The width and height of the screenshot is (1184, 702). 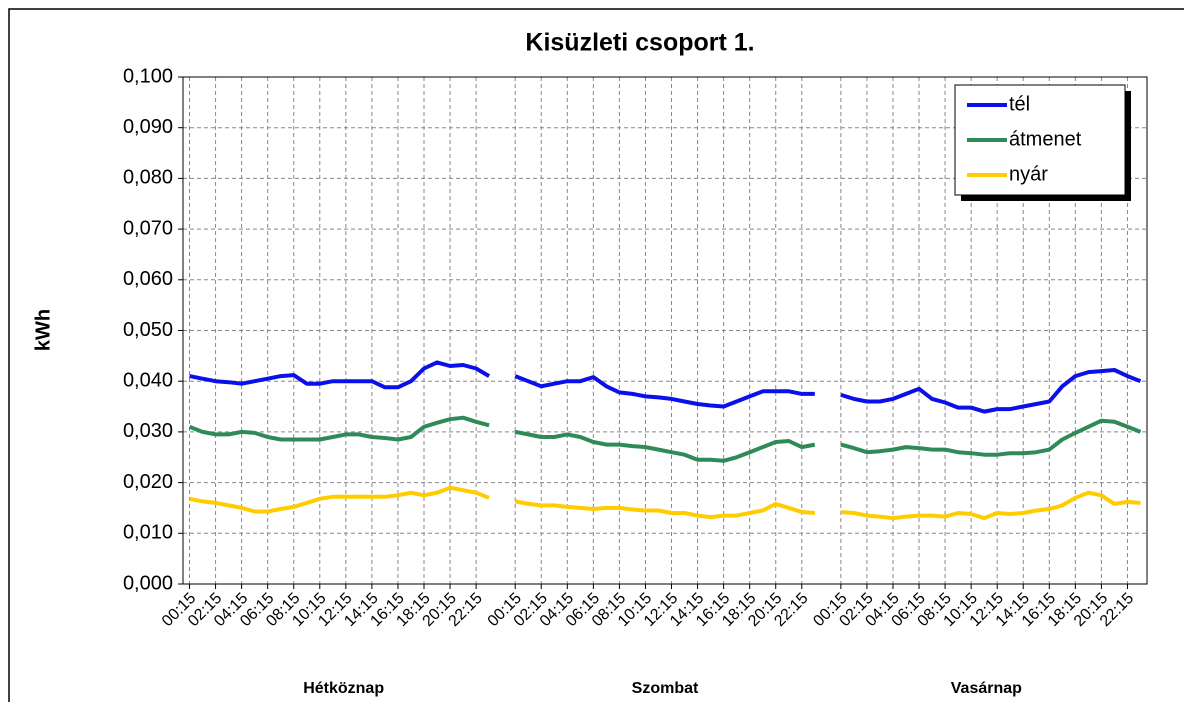 What do you see at coordinates (1019, 104) in the screenshot?
I see `legend-label: tél` at bounding box center [1019, 104].